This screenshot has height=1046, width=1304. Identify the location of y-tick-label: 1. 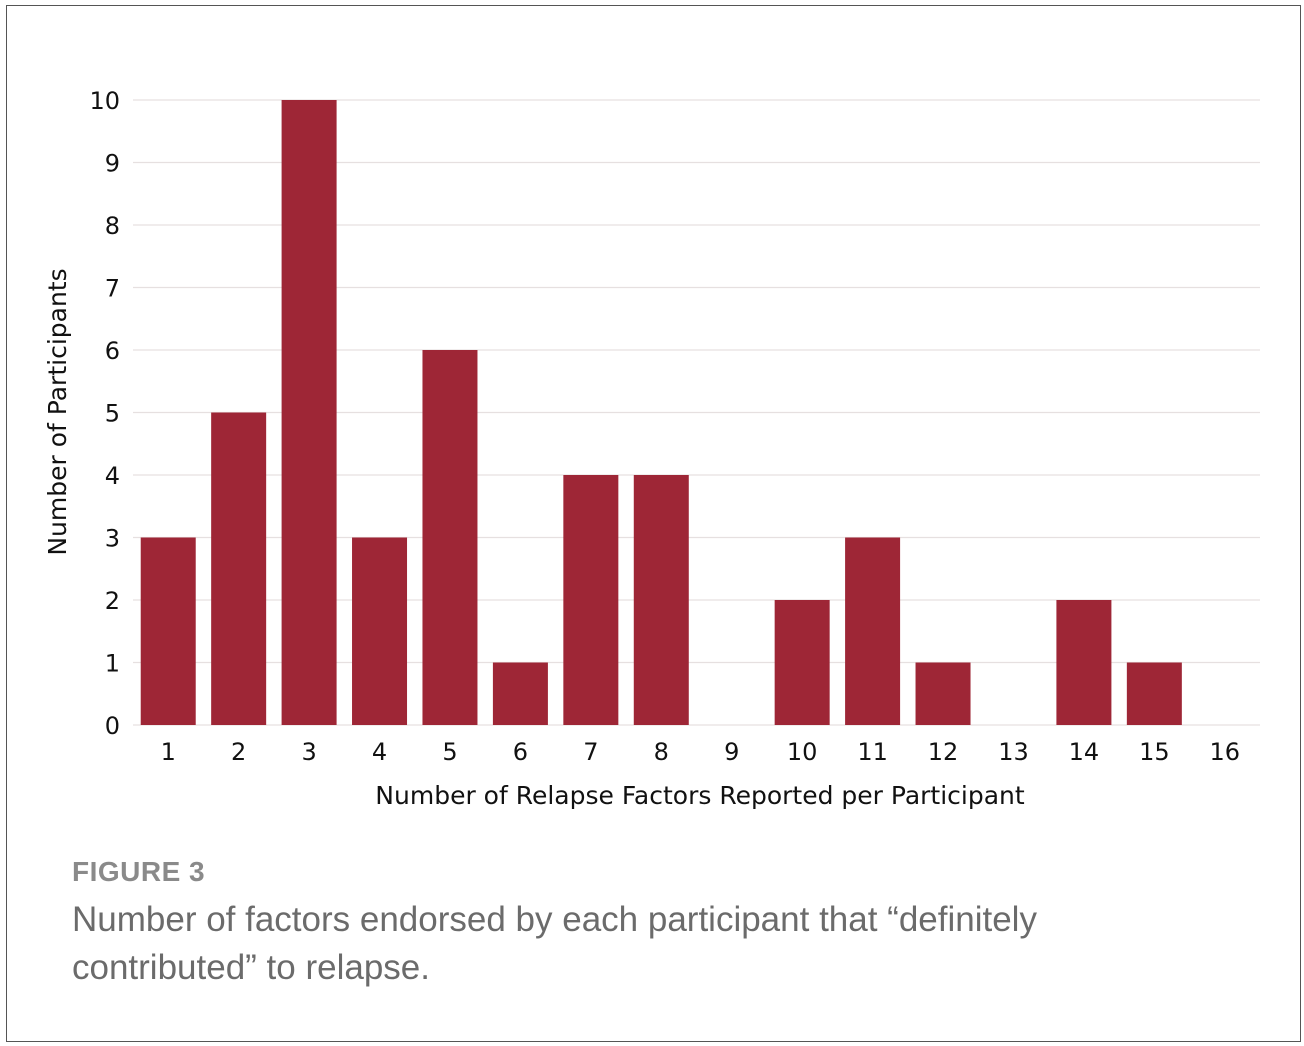
(112, 664).